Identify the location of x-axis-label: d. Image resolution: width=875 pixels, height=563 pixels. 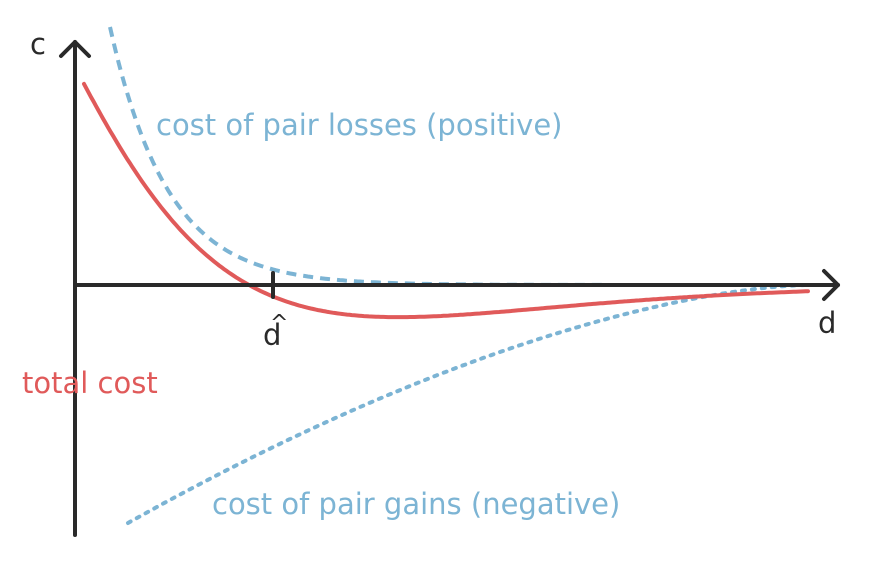
(827, 323).